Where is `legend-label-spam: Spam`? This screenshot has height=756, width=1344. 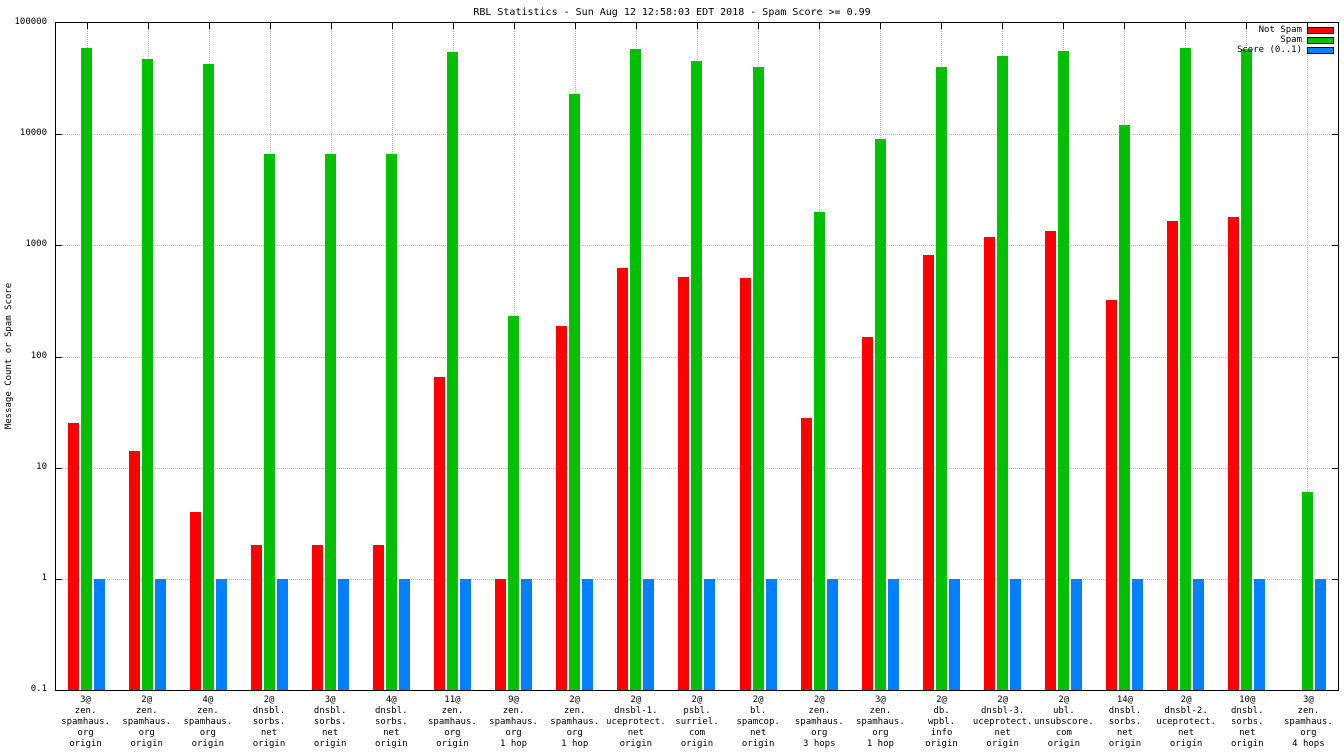 legend-label-spam: Spam is located at coordinates (1291, 40).